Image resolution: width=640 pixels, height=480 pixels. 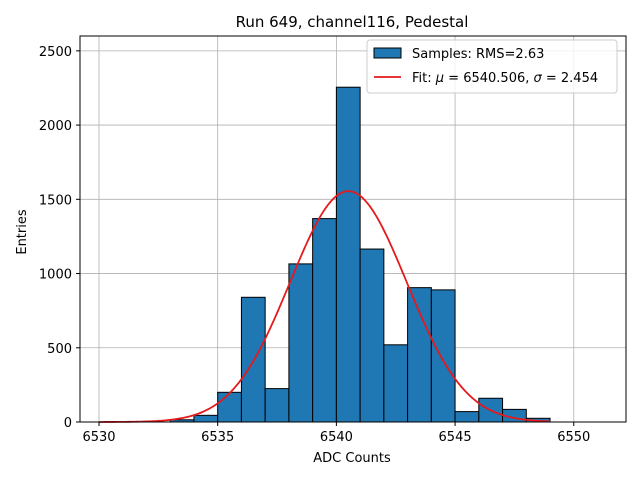 I want to click on legend-box, so click(x=492, y=66).